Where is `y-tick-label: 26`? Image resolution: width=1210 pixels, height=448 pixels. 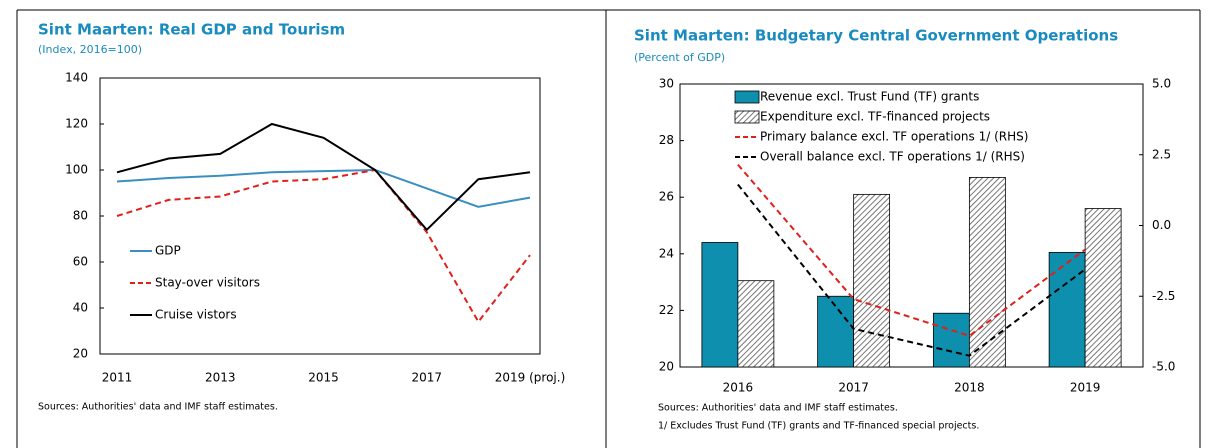 y-tick-label: 26 is located at coordinates (666, 197).